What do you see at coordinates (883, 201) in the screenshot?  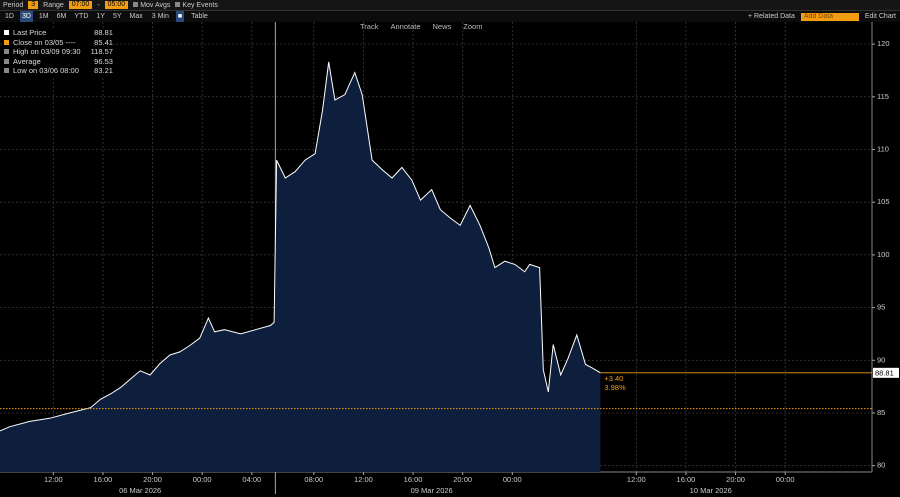 I see `y-tick-label: 105` at bounding box center [883, 201].